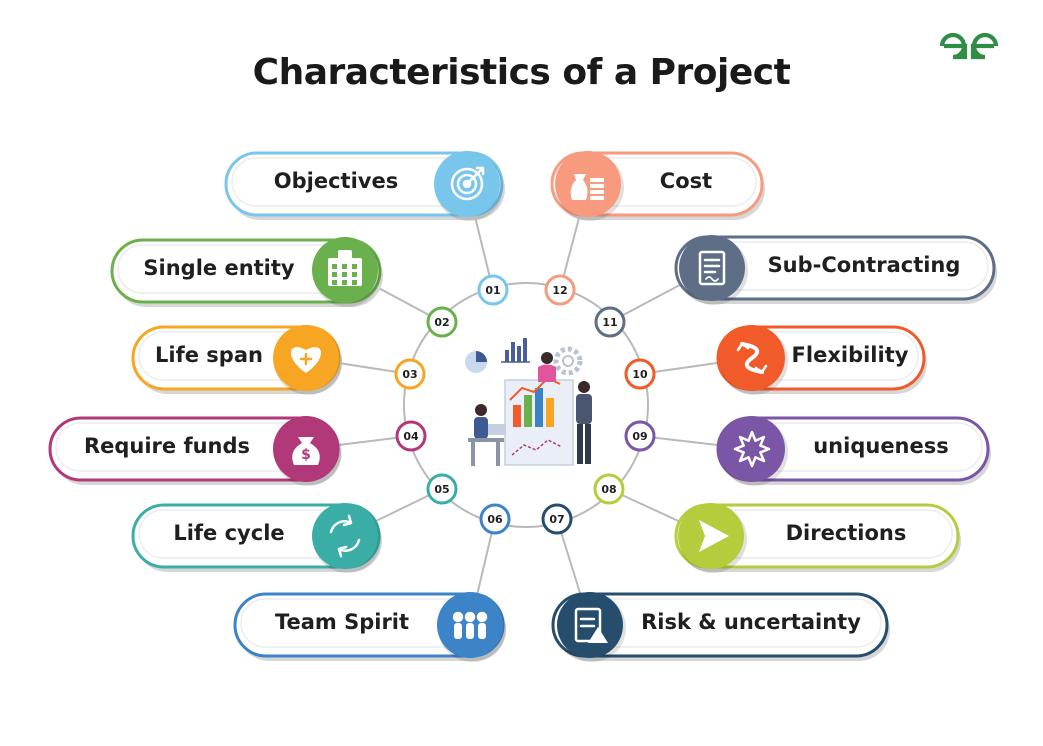 This screenshot has width=1043, height=746. Describe the element at coordinates (528, 402) in the screenshot. I see `center-illustration` at that location.